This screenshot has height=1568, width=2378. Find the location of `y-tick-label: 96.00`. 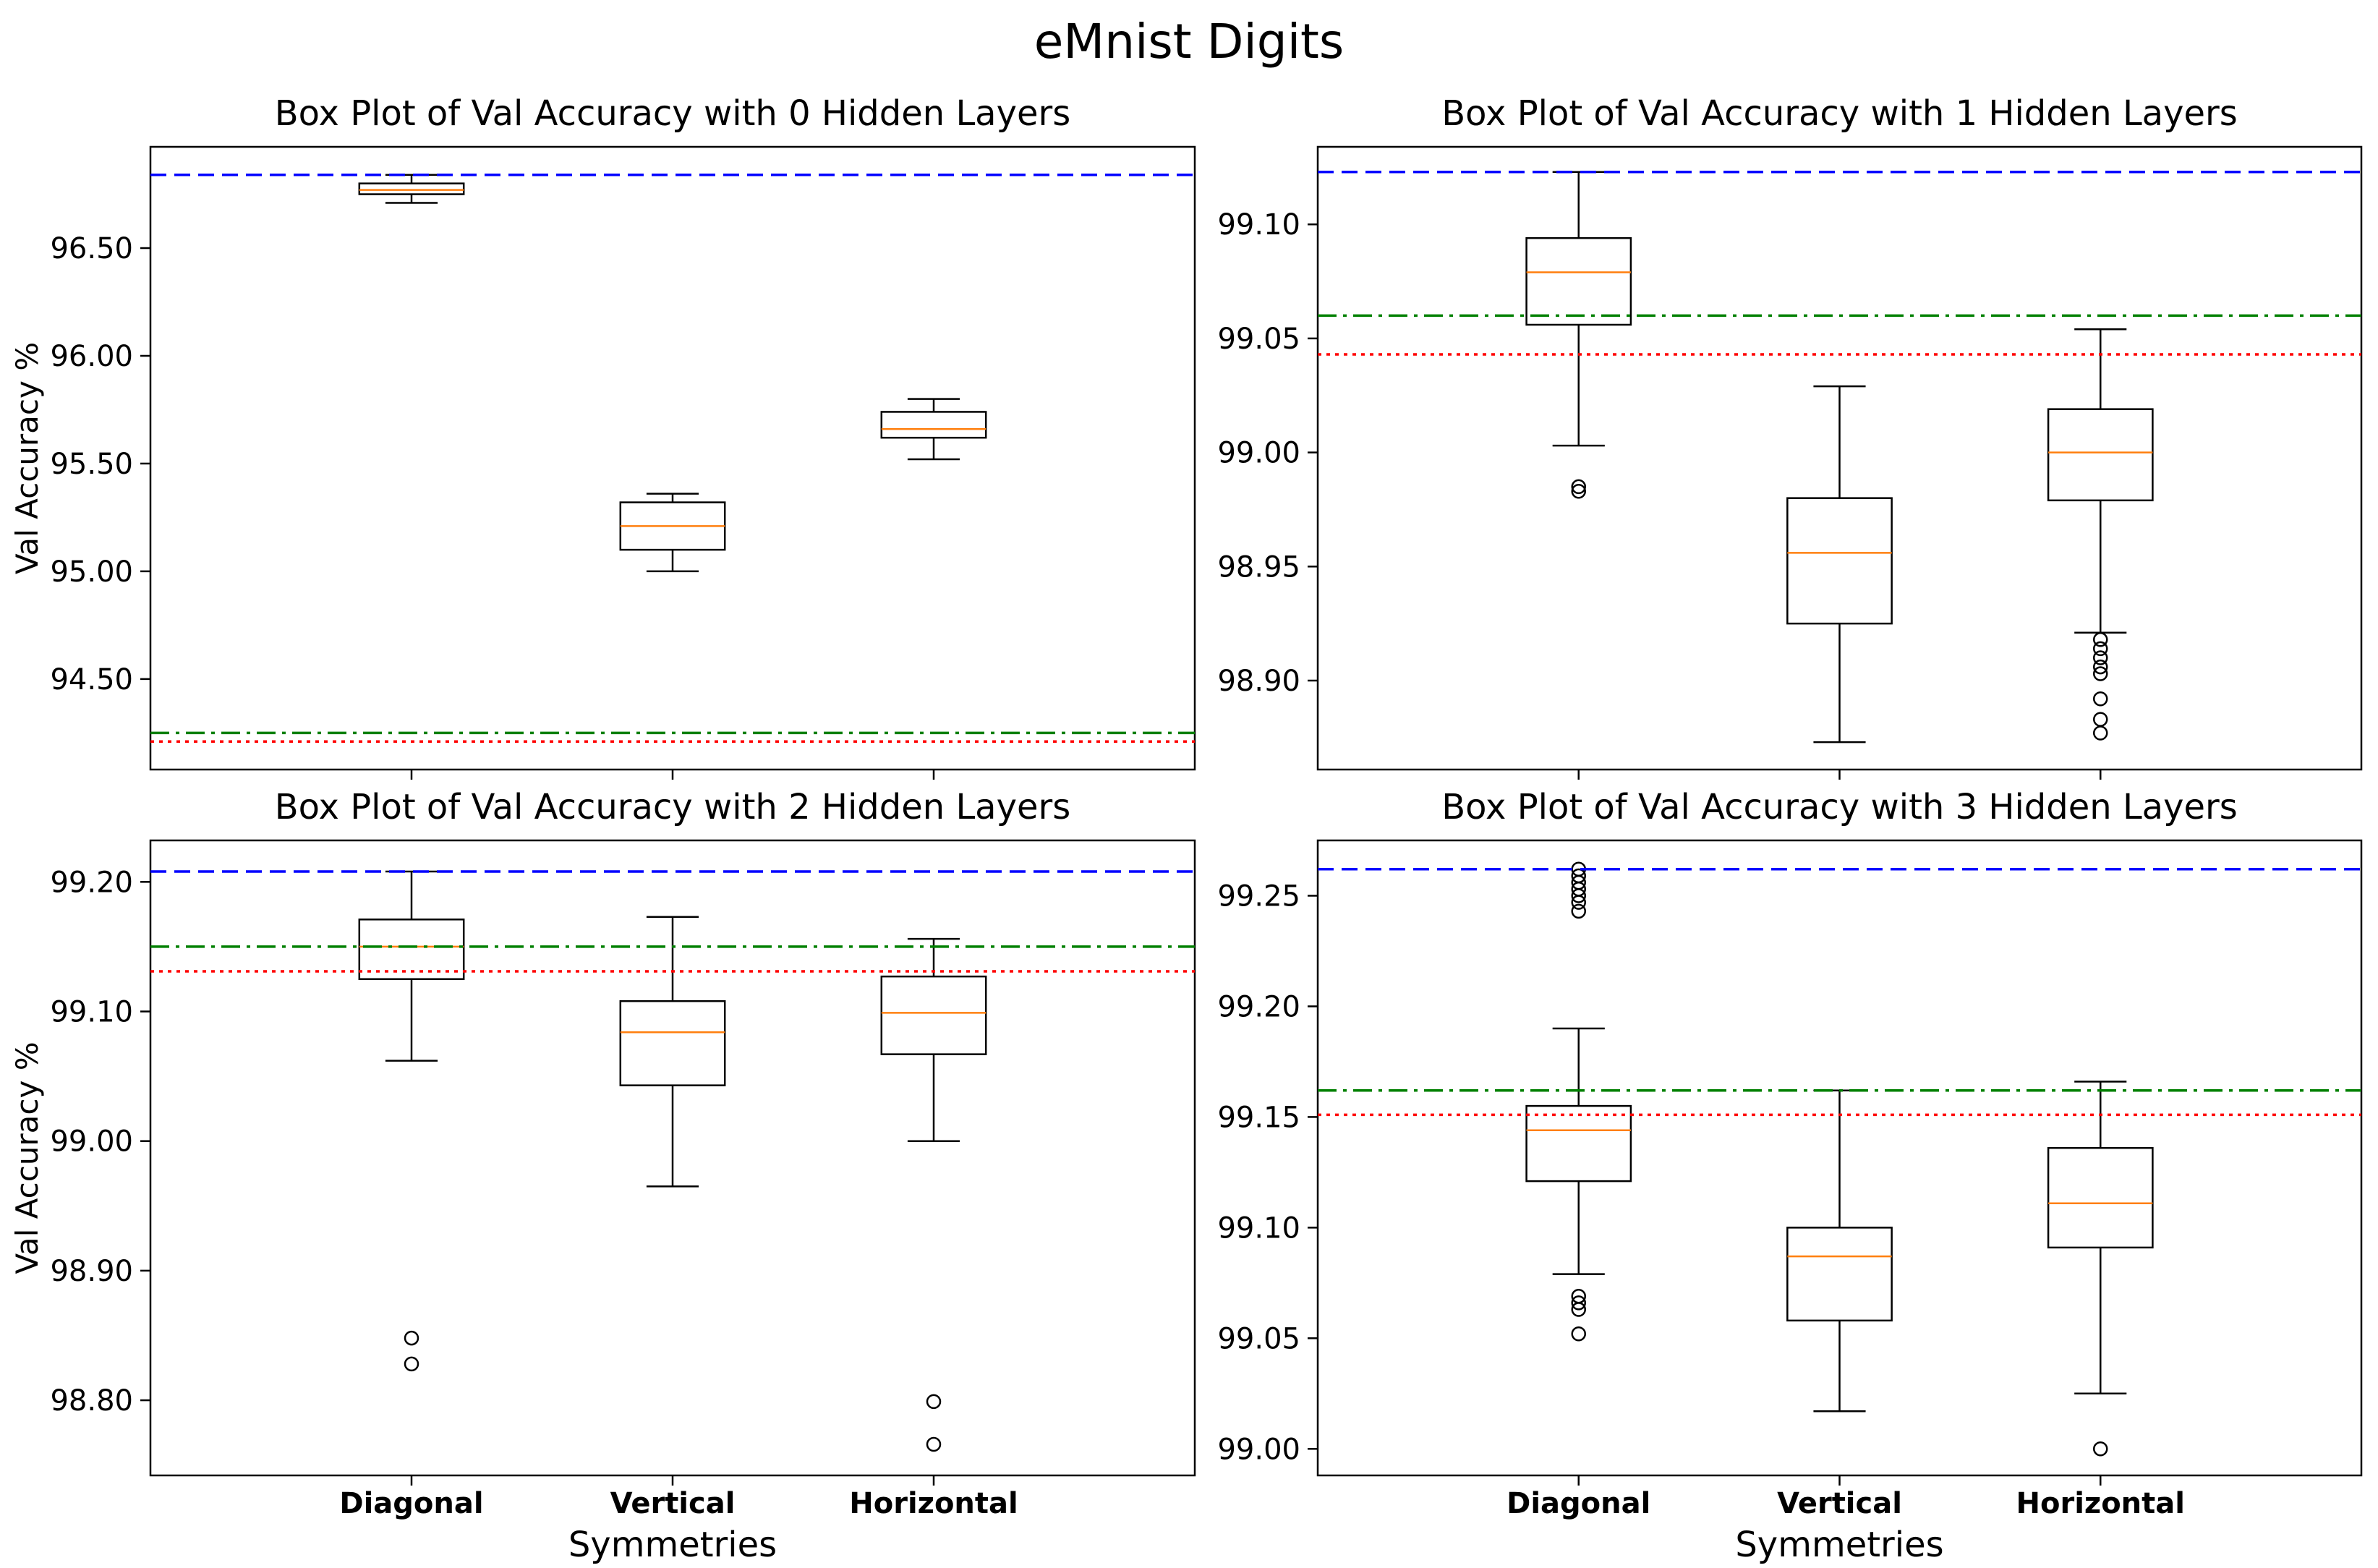

y-tick-label: 96.00 is located at coordinates (91, 356).